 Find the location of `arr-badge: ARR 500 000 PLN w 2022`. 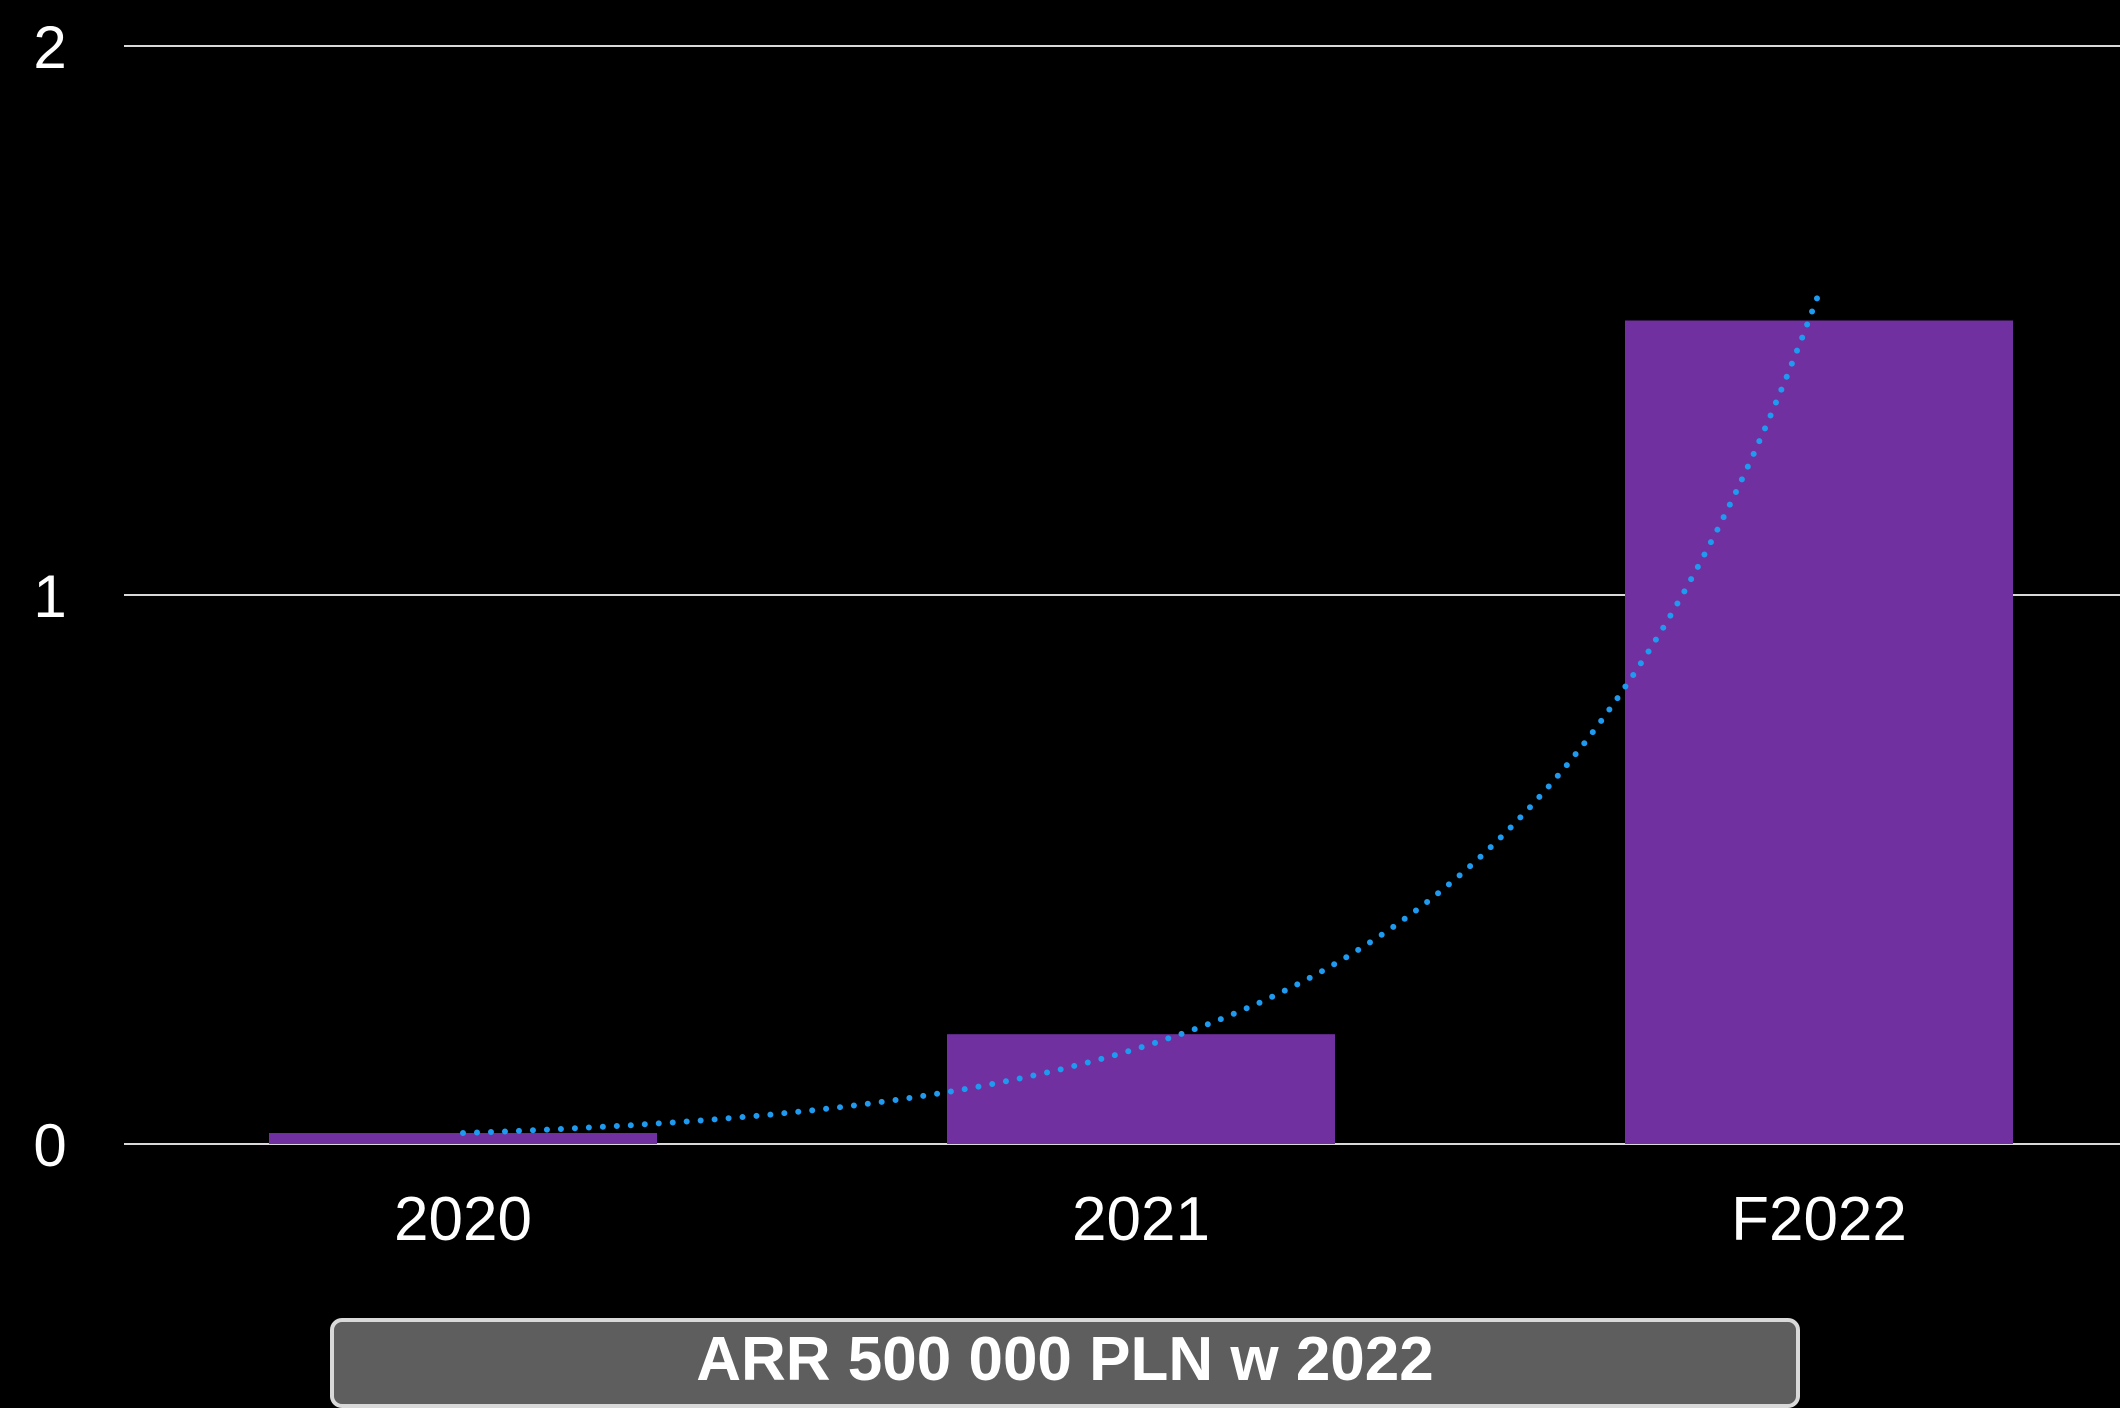

arr-badge: ARR 500 000 PLN w 2022 is located at coordinates (1065, 1363).